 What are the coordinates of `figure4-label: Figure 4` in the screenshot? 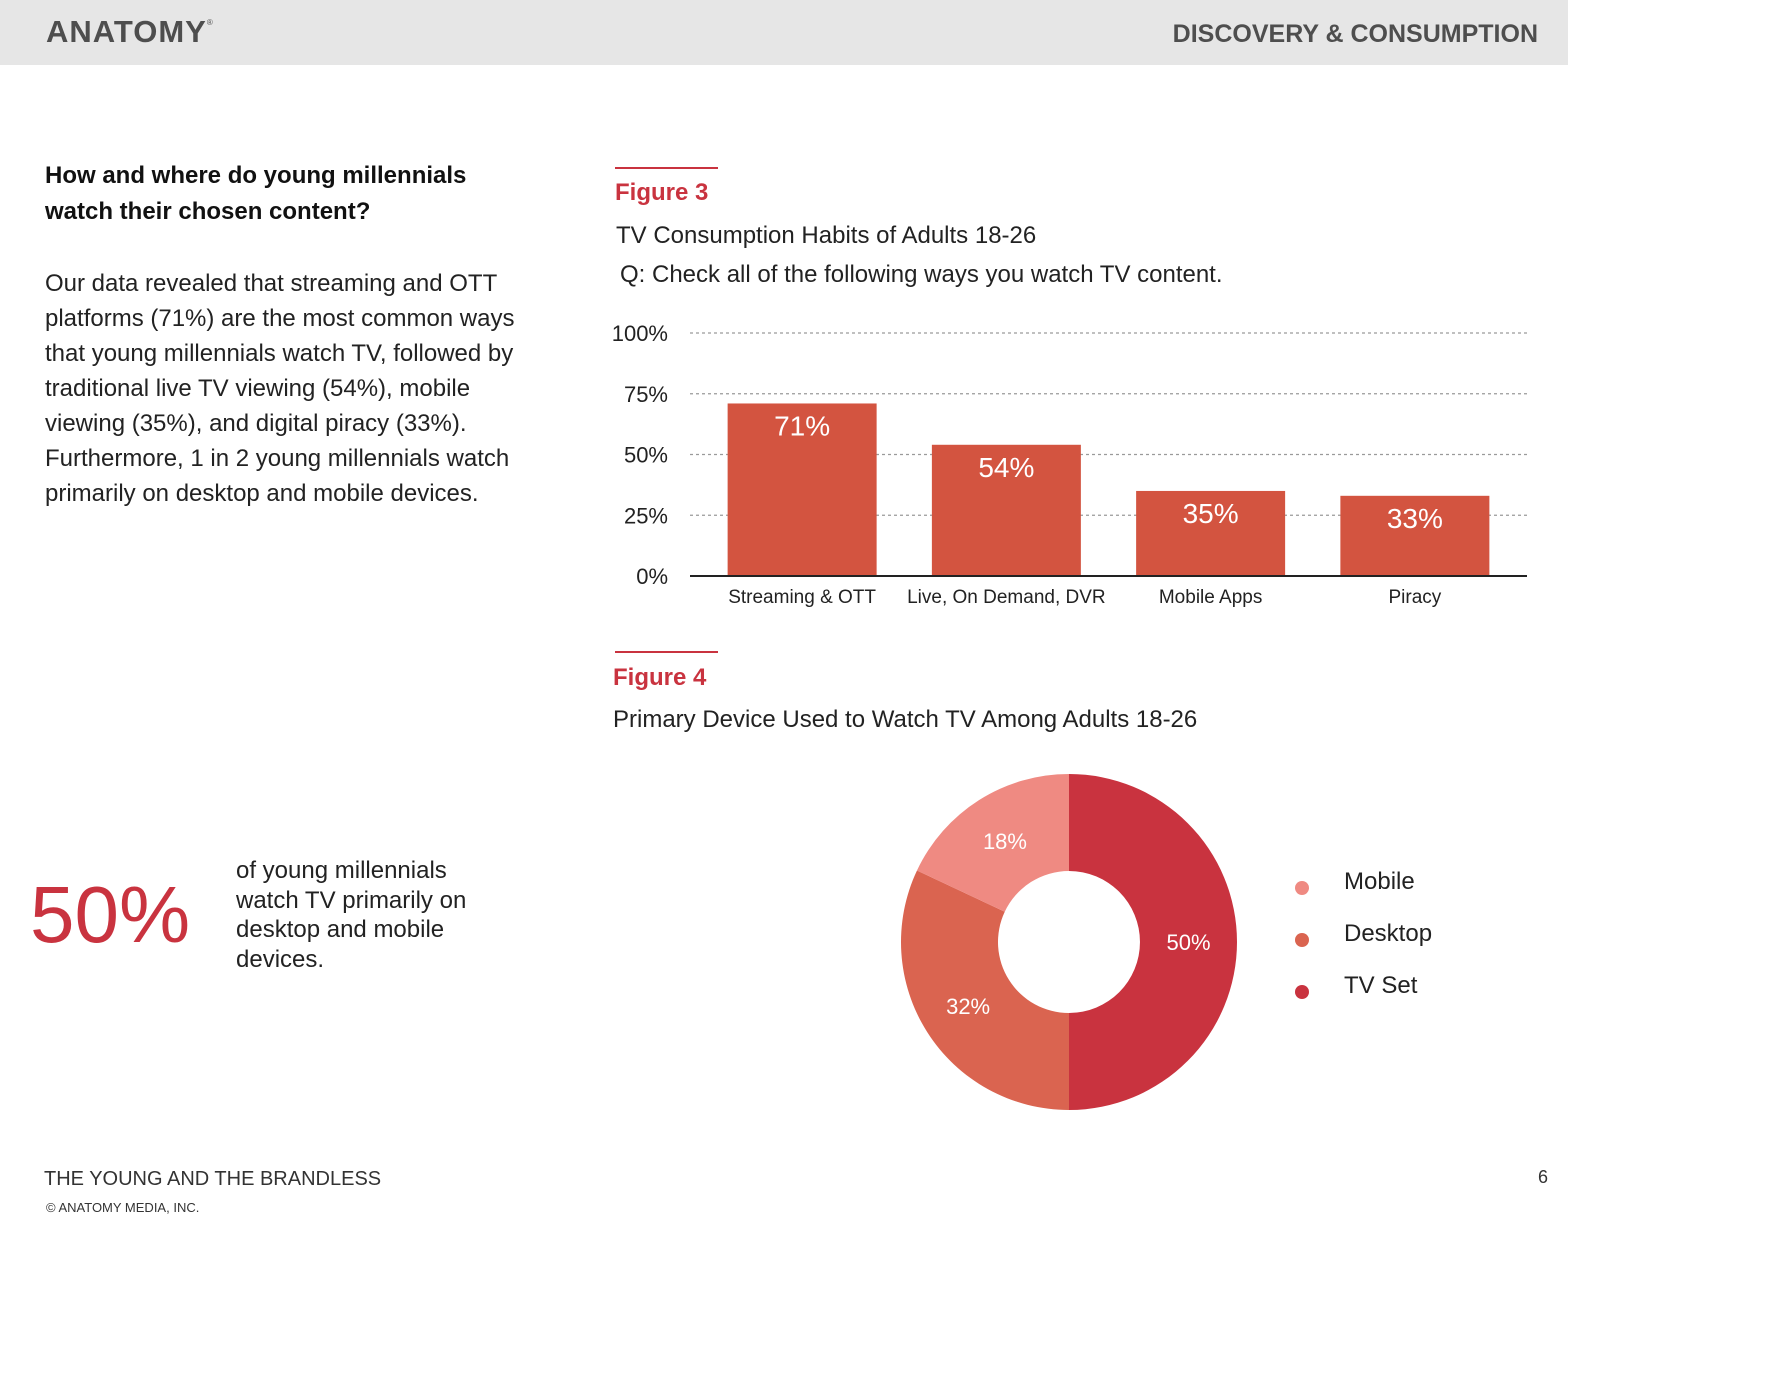 It's located at (660, 677).